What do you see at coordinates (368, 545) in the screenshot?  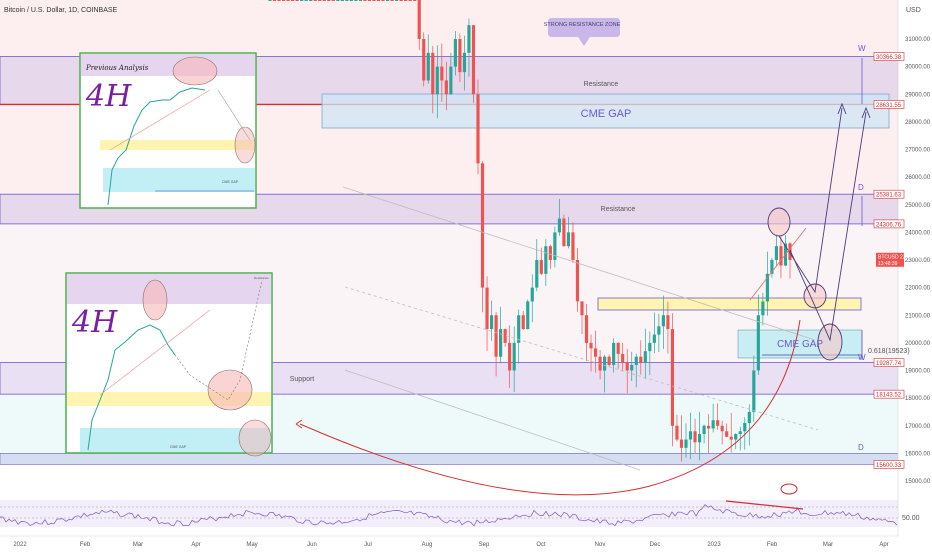 I see `x-tick-label: Jul` at bounding box center [368, 545].